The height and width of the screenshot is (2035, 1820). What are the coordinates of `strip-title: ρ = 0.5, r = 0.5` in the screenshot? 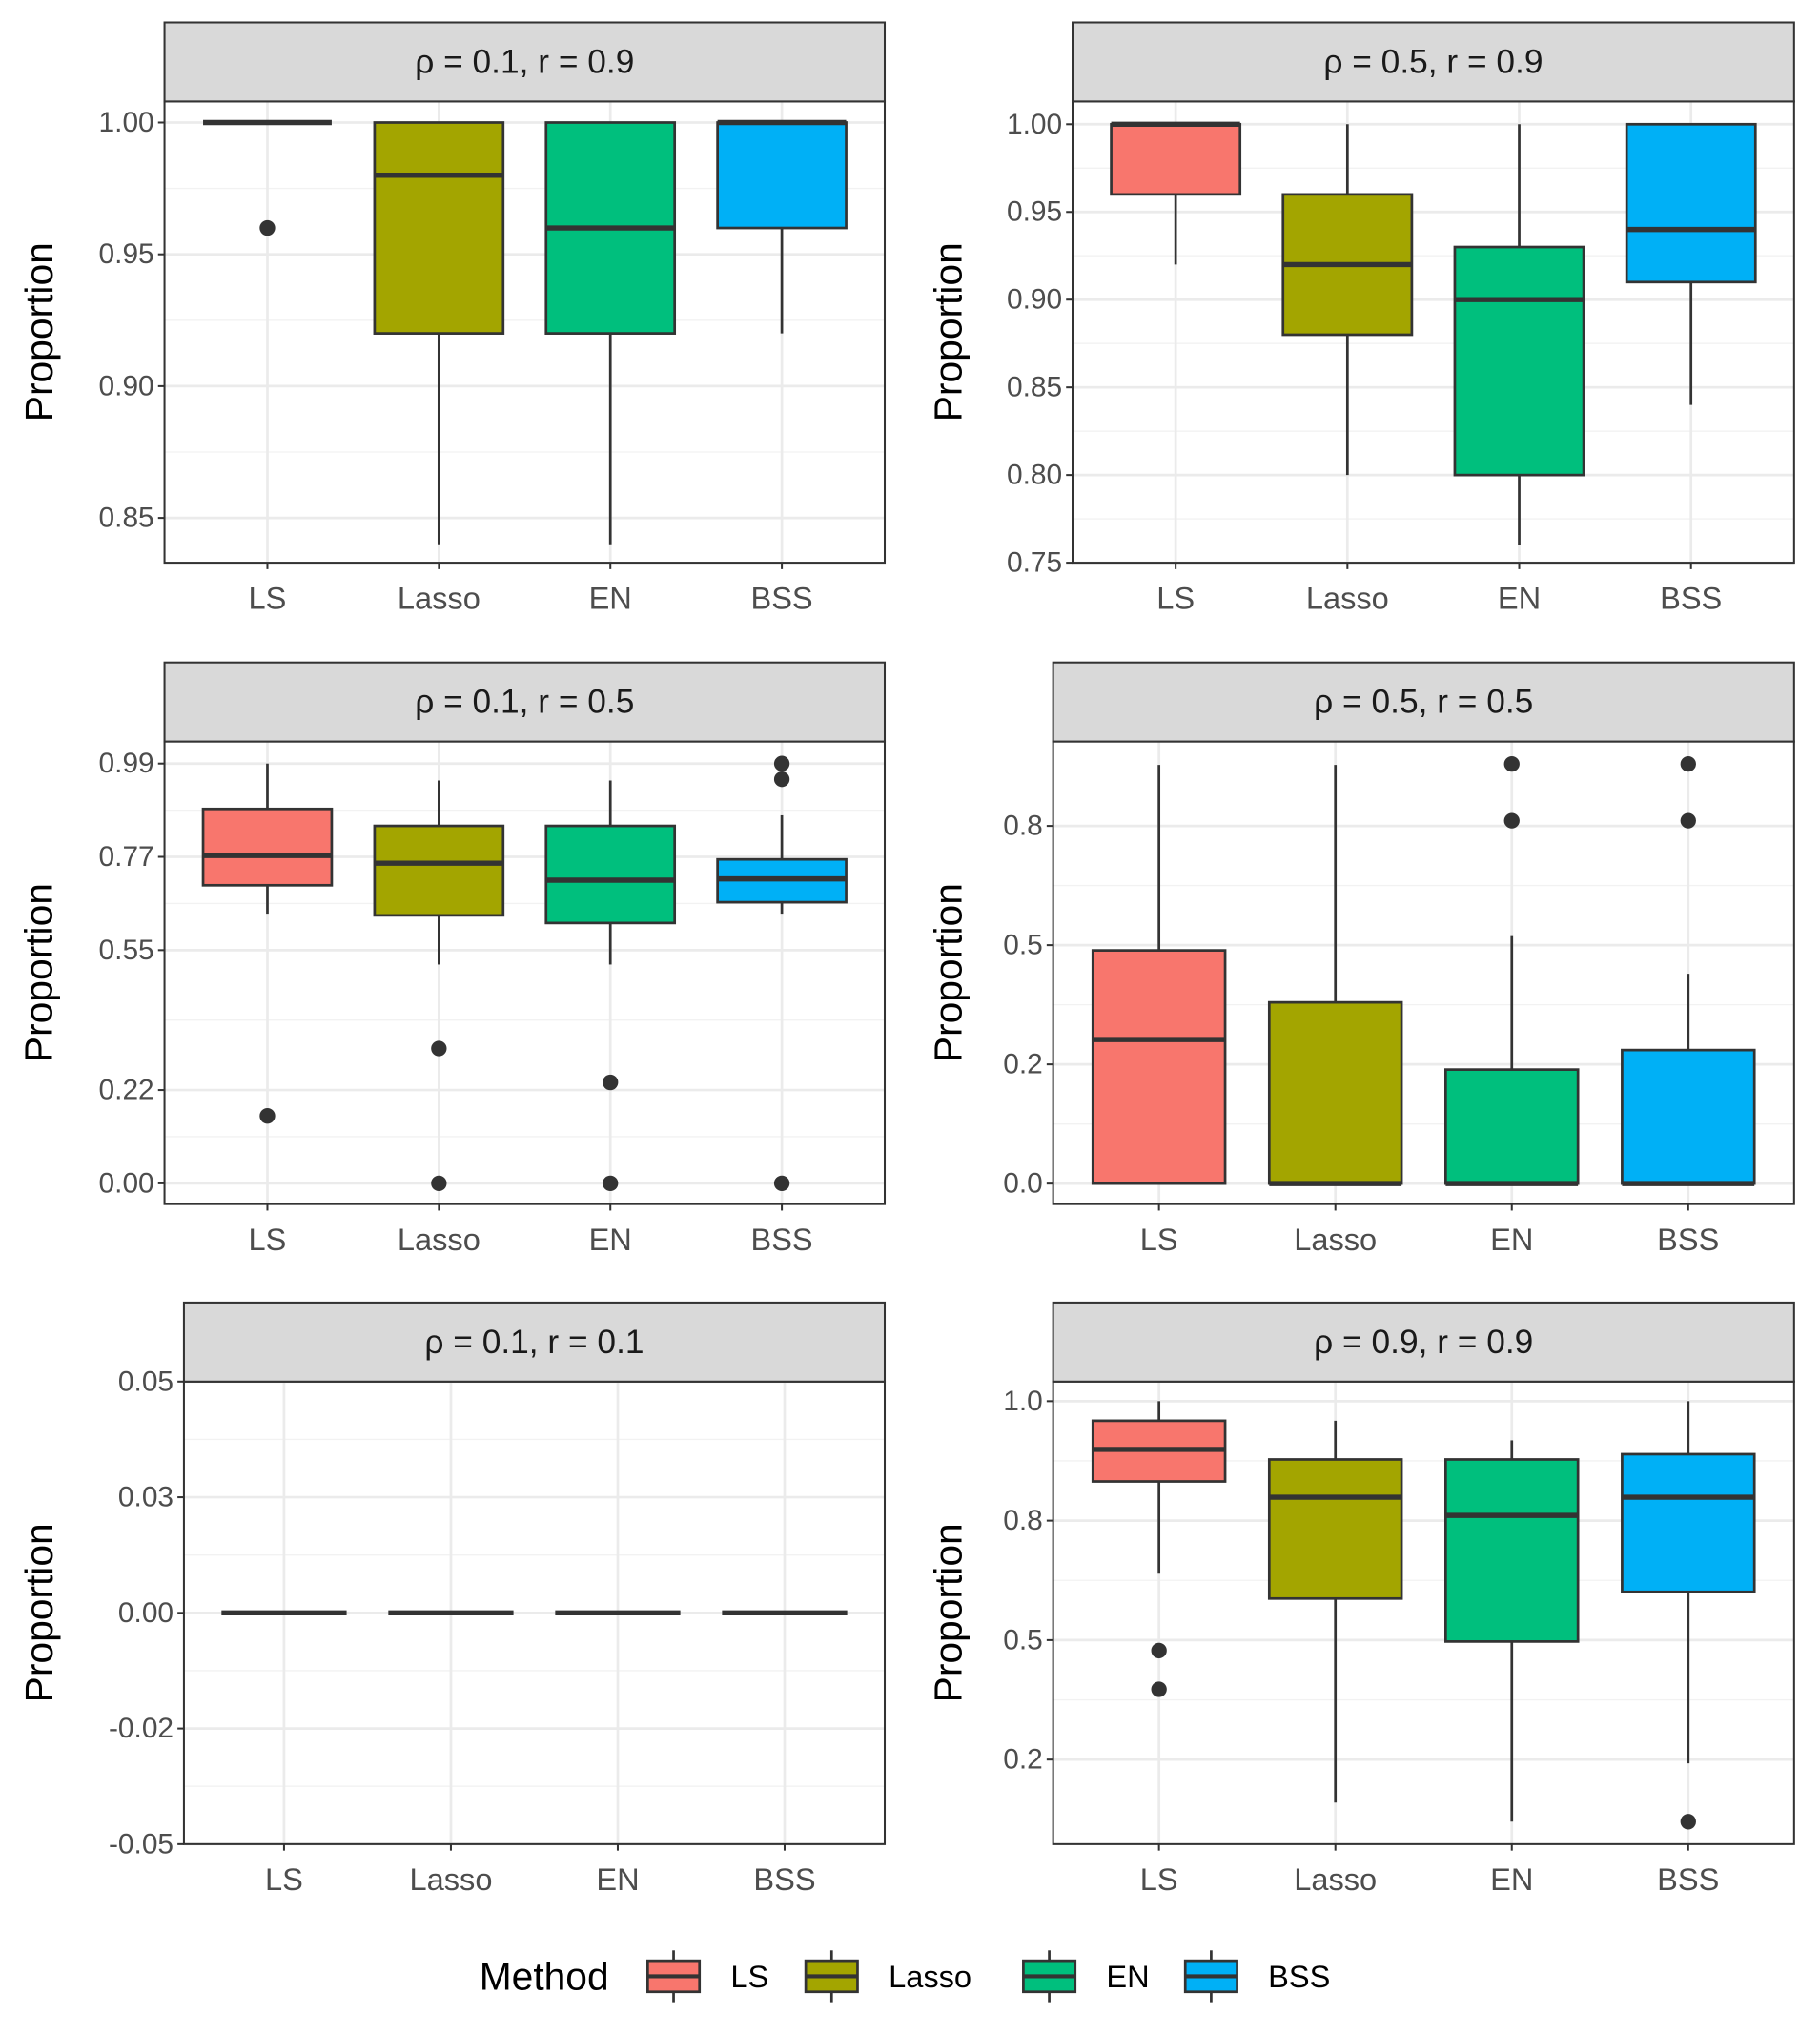 It's located at (1423, 702).